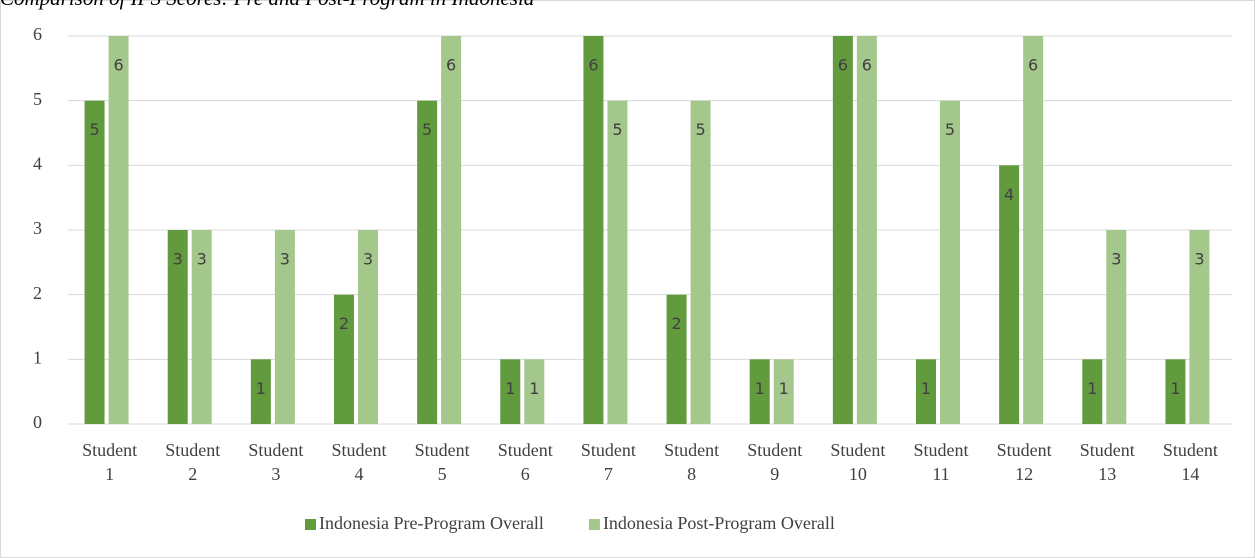 This screenshot has width=1255, height=558. I want to click on x-tick-label: Student 2, so click(192, 462).